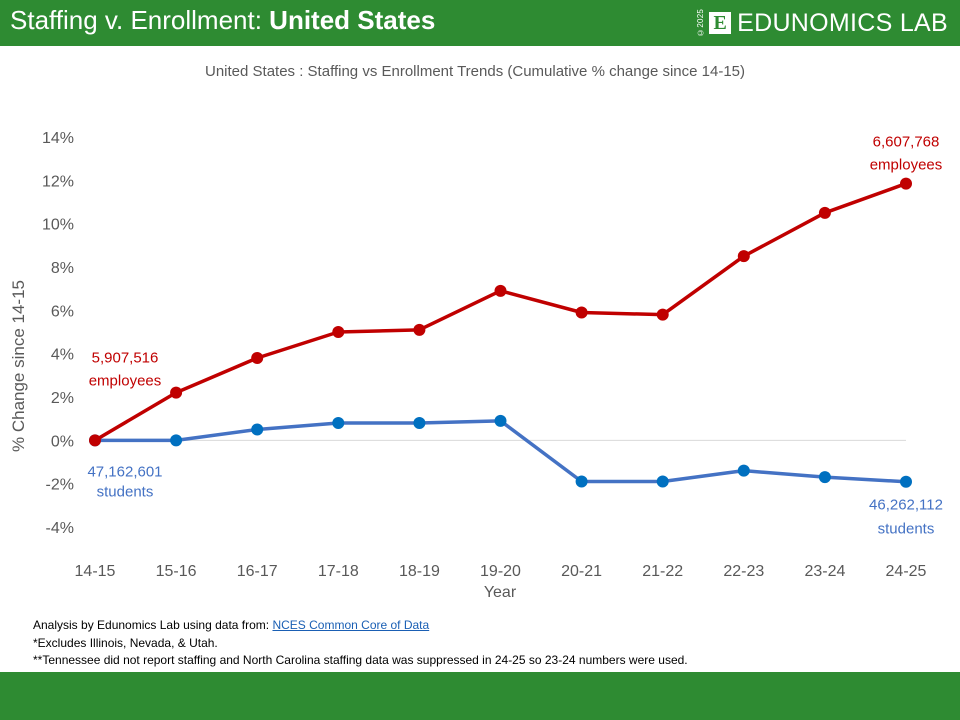 The height and width of the screenshot is (720, 960). What do you see at coordinates (140, 20) in the screenshot?
I see `page-title-prefix: Staffing v. Enrollment:` at bounding box center [140, 20].